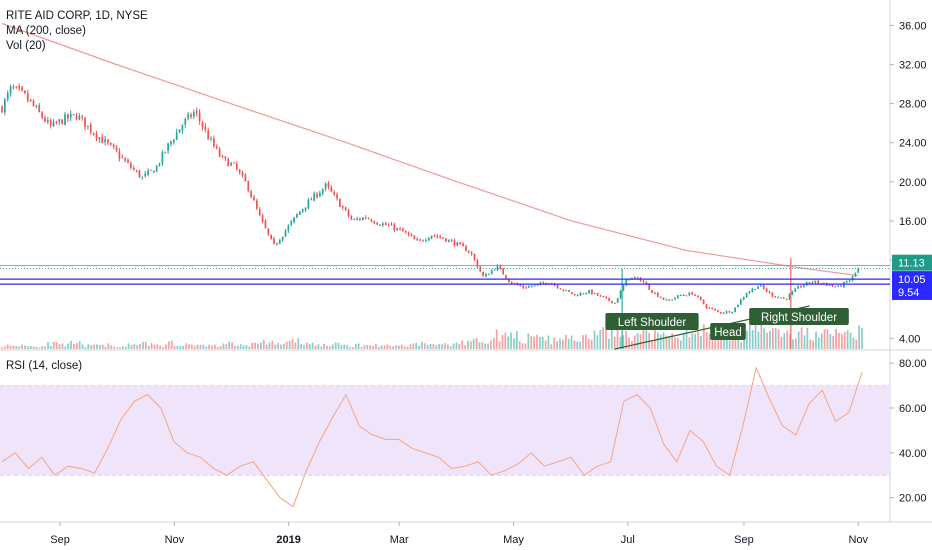  I want to click on y-tick-label: 28.00, so click(913, 105).